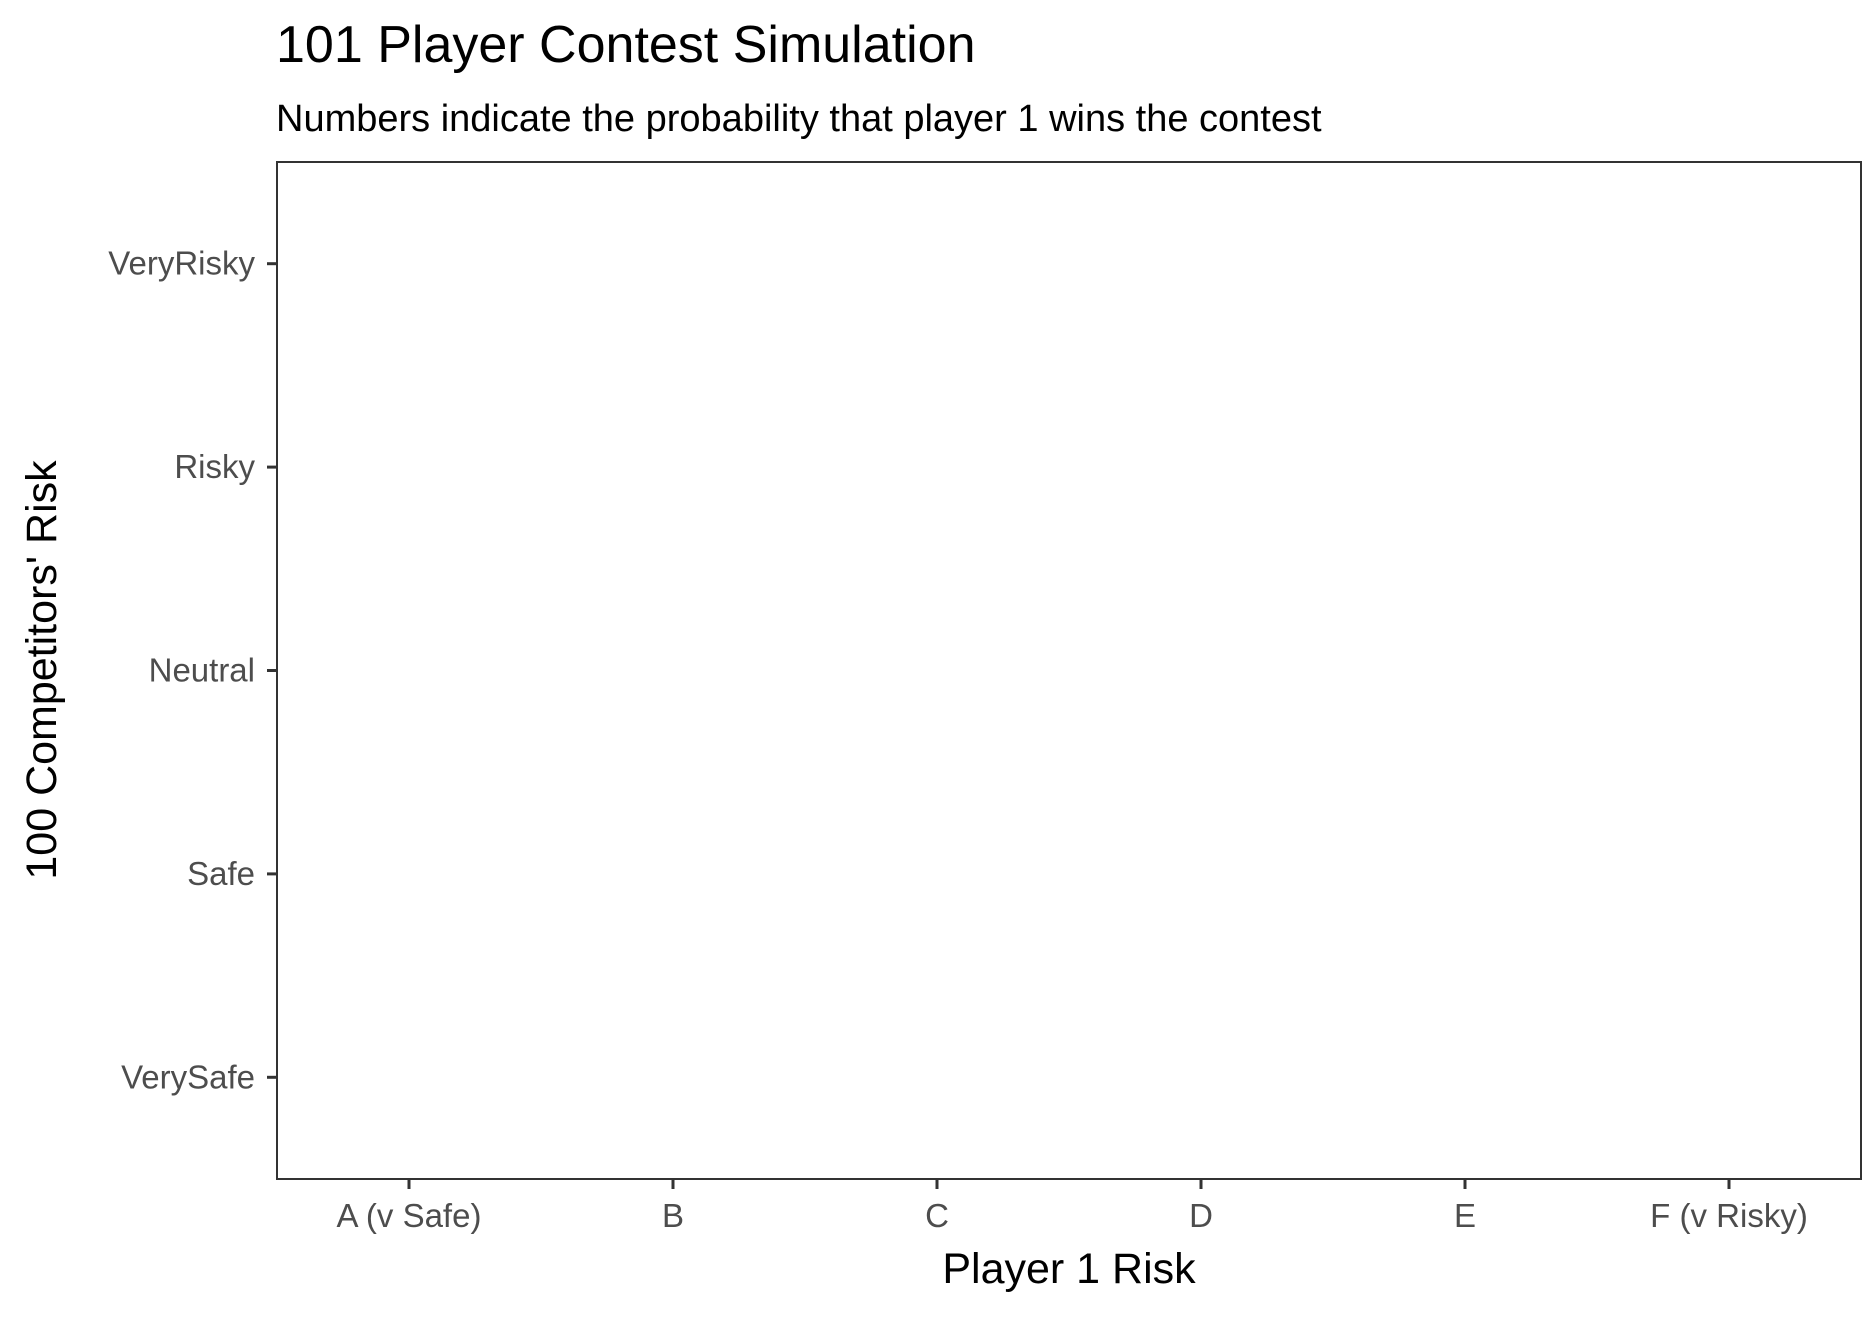 This screenshot has width=1875, height=1317. I want to click on x-tick-label: D, so click(1201, 1215).